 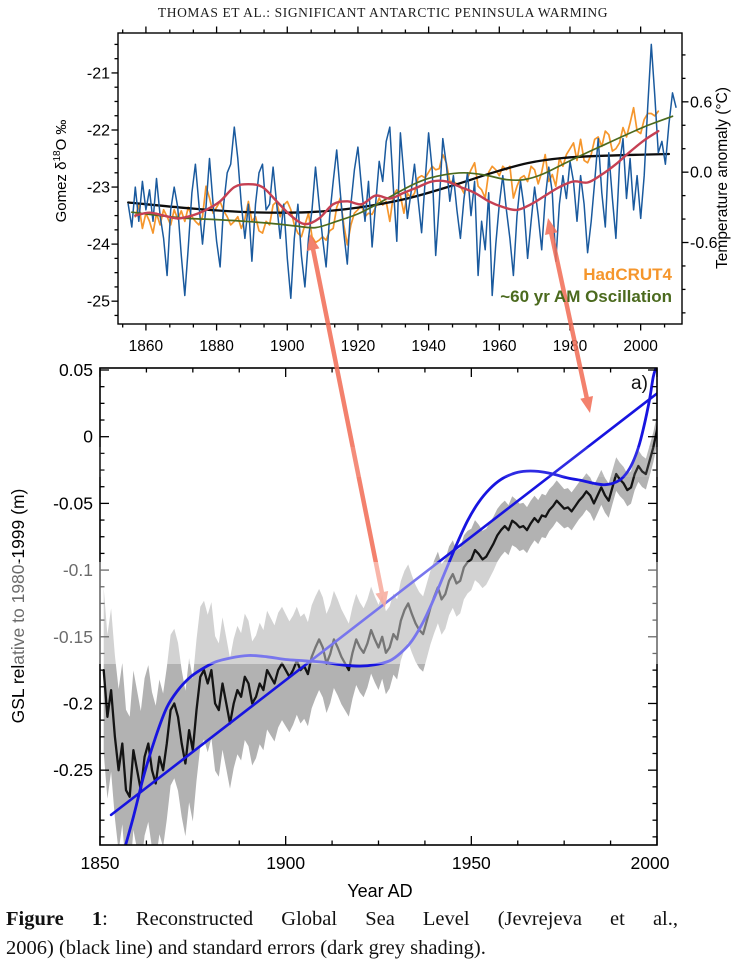 What do you see at coordinates (380, 891) in the screenshot?
I see `x-axis-label-year-ad: Year AD` at bounding box center [380, 891].